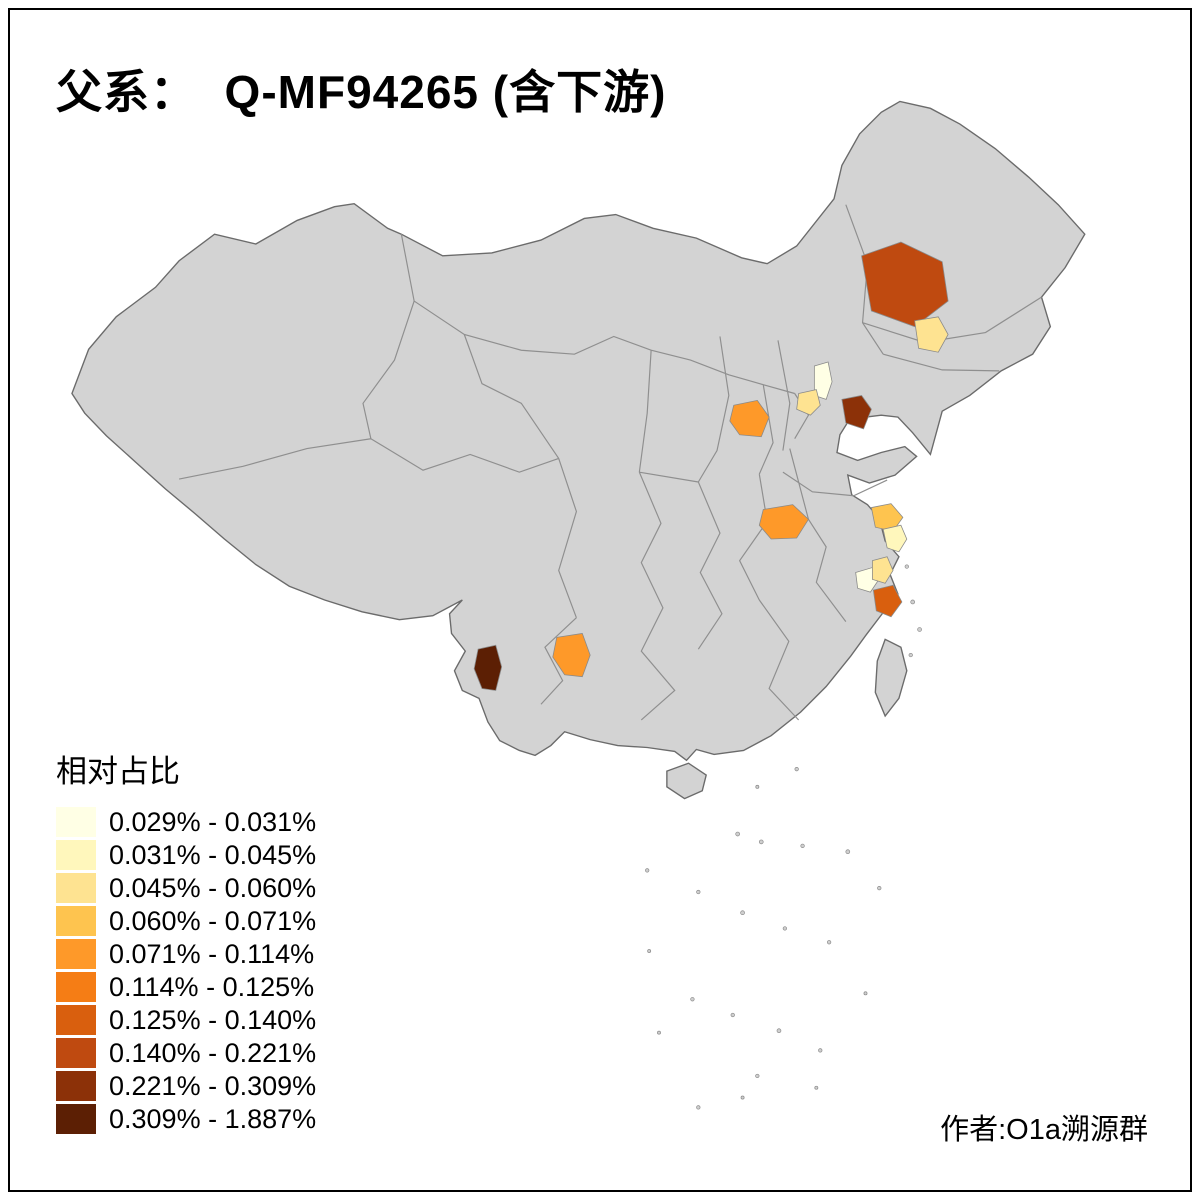 This screenshot has height=1200, width=1200. What do you see at coordinates (571, 655) in the screenshot?
I see `map-region-r14` at bounding box center [571, 655].